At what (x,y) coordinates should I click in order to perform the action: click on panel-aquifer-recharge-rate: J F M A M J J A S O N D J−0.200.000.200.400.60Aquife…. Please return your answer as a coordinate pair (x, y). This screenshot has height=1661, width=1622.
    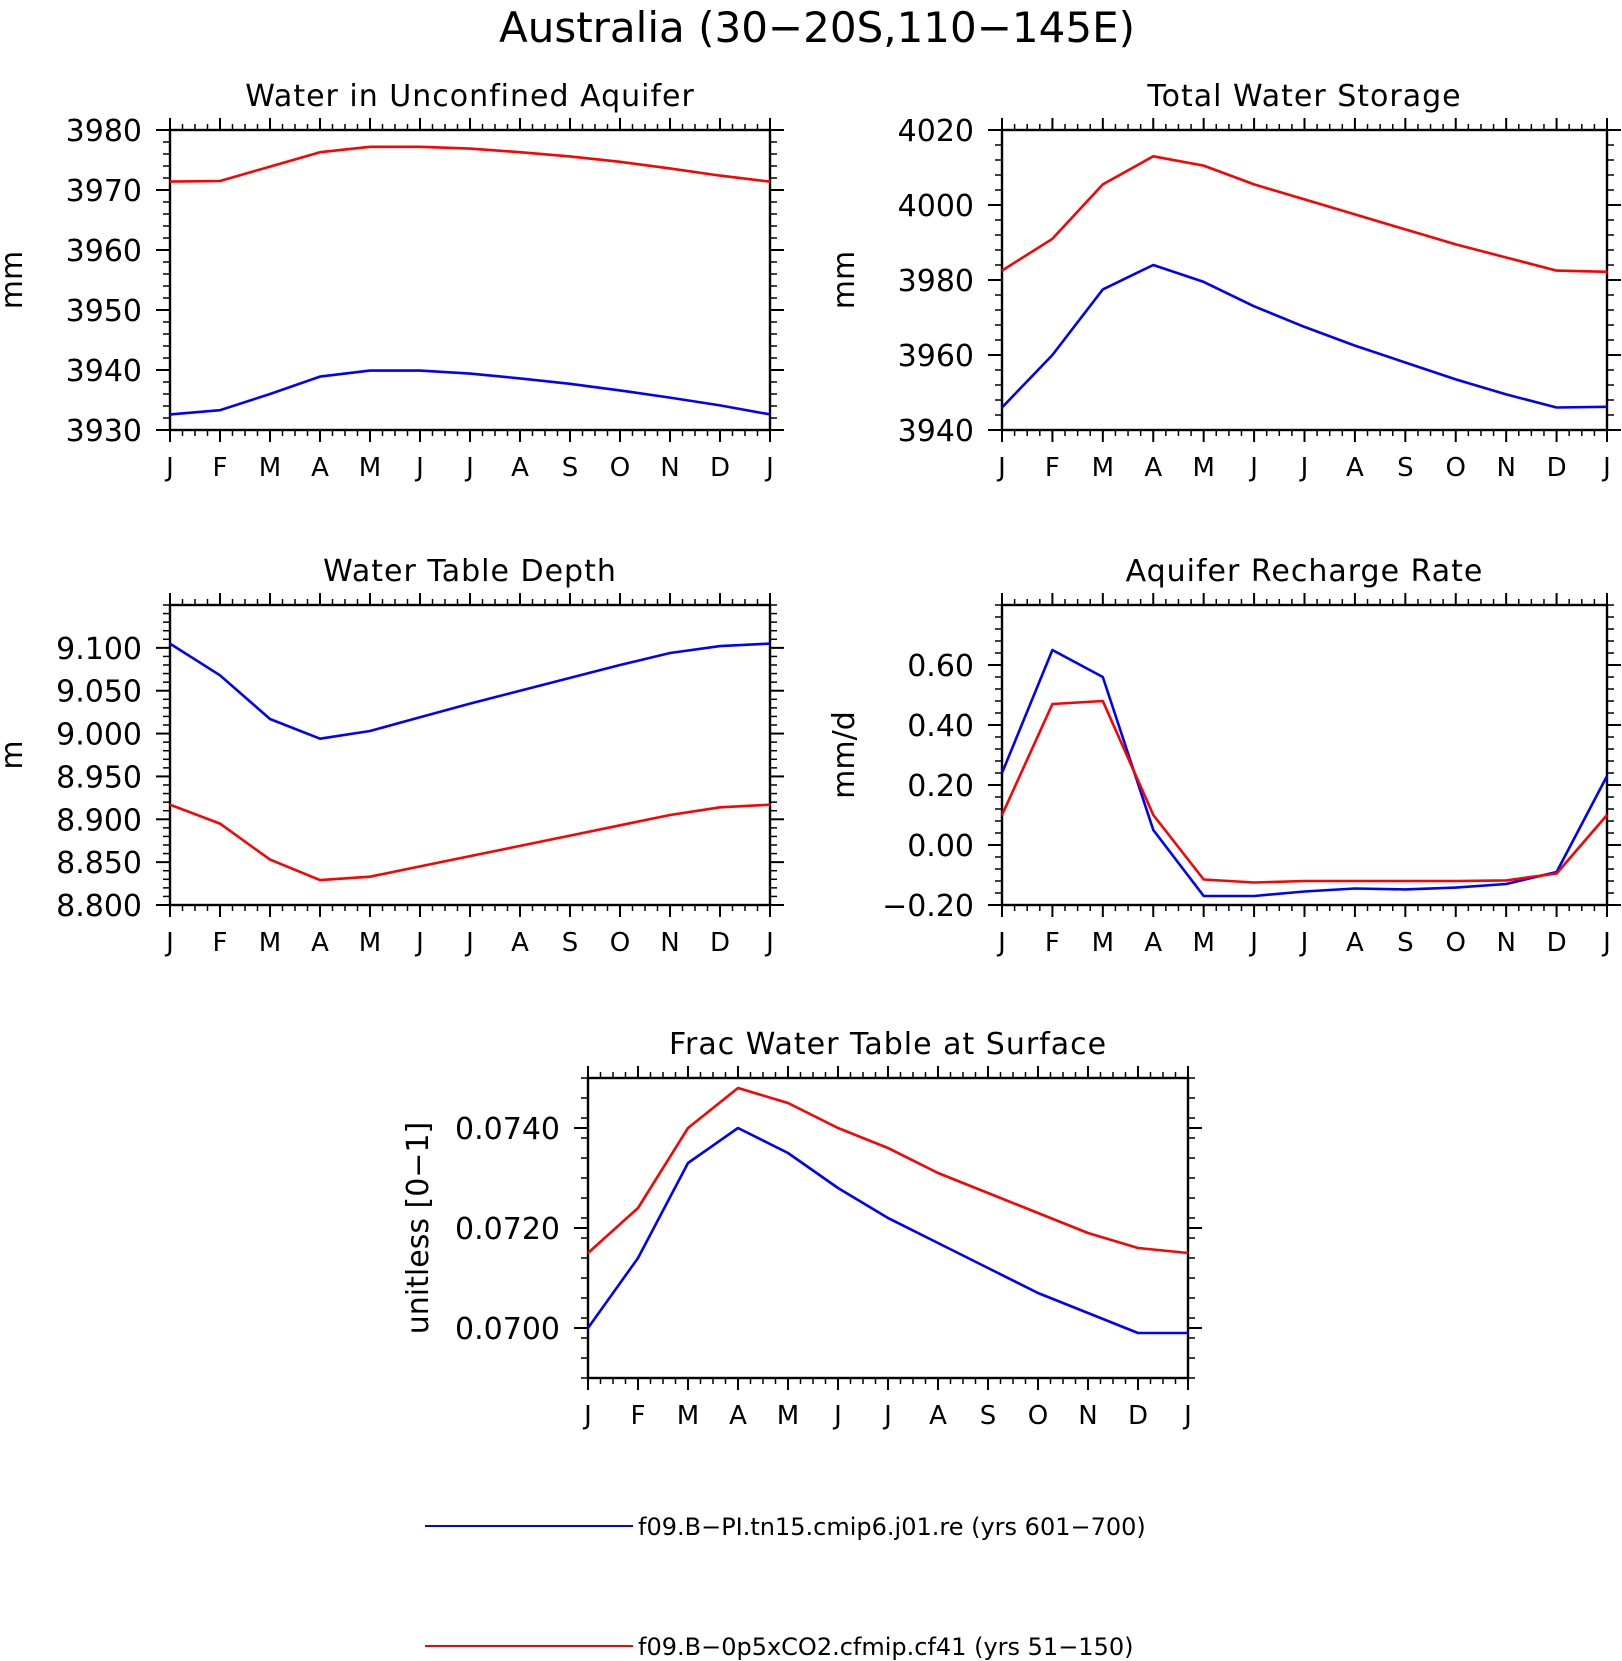
    Looking at the image, I should click on (1224, 756).